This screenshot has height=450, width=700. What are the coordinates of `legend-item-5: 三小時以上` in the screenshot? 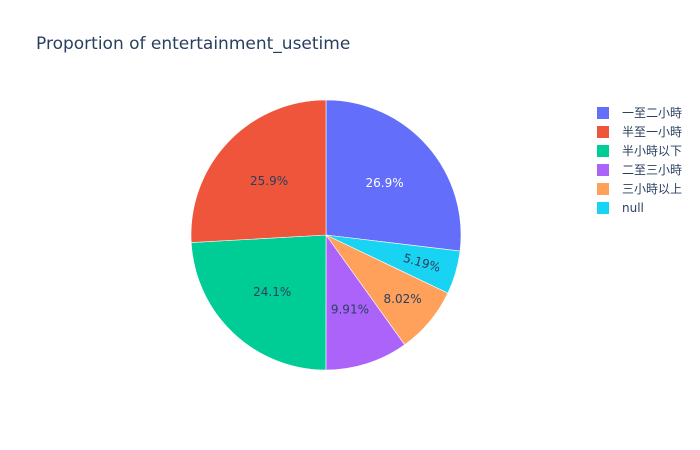 It's located at (639, 188).